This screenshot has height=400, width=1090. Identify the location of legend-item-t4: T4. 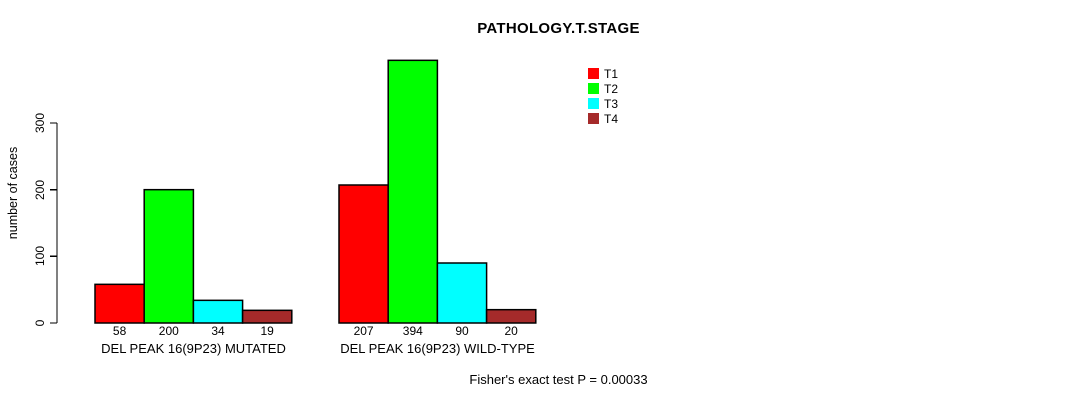
(603, 118).